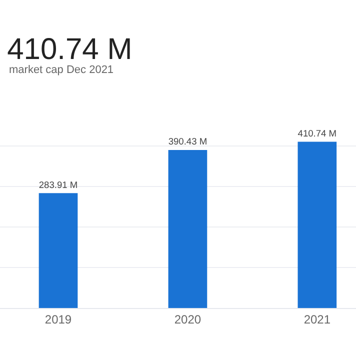 This screenshot has width=356, height=345. Describe the element at coordinates (188, 319) in the screenshot. I see `x-tick-label: 2020` at that location.